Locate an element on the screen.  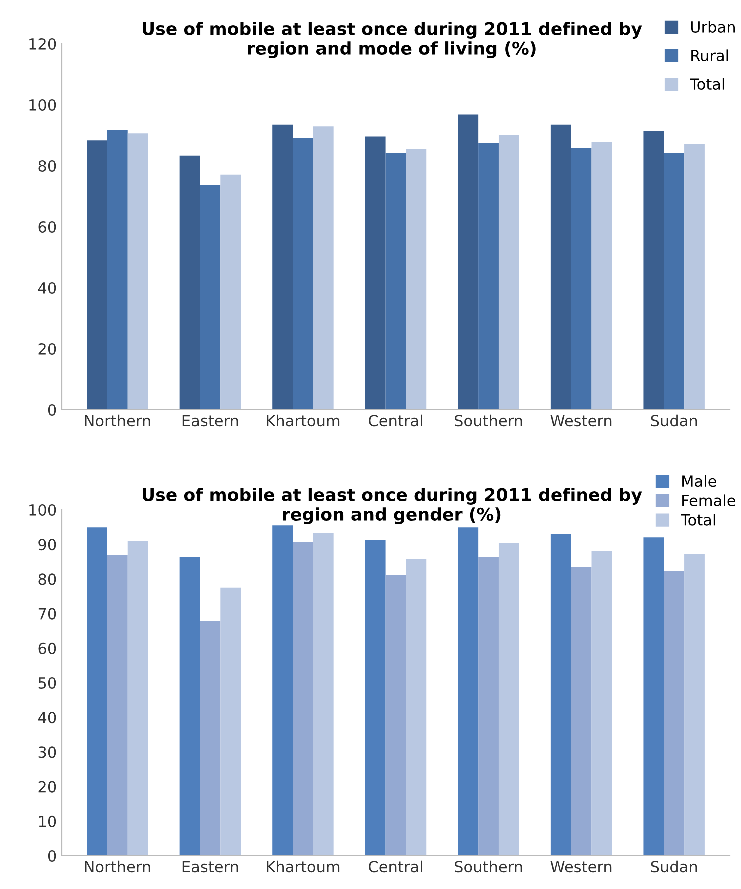
y-tick-label: 70 is located at coordinates (47, 614).